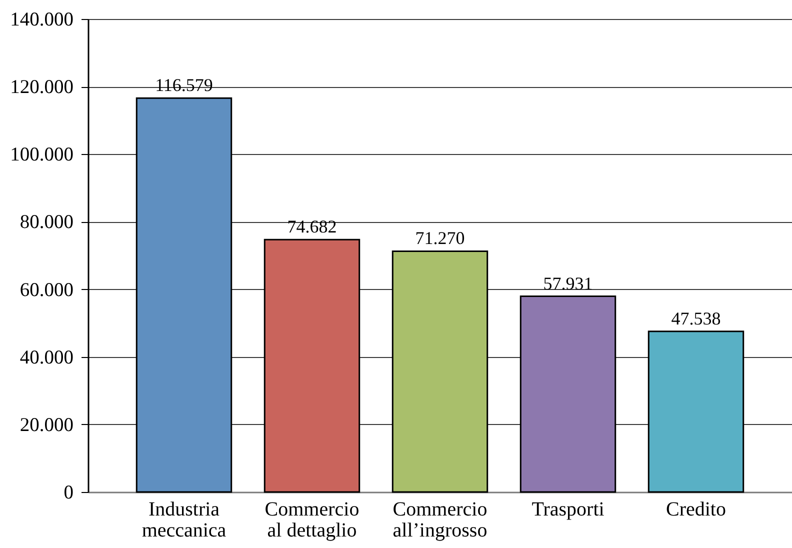 Image resolution: width=792 pixels, height=548 pixels. Describe the element at coordinates (184, 520) in the screenshot. I see `x-tick-label: Industria meccanica` at that location.